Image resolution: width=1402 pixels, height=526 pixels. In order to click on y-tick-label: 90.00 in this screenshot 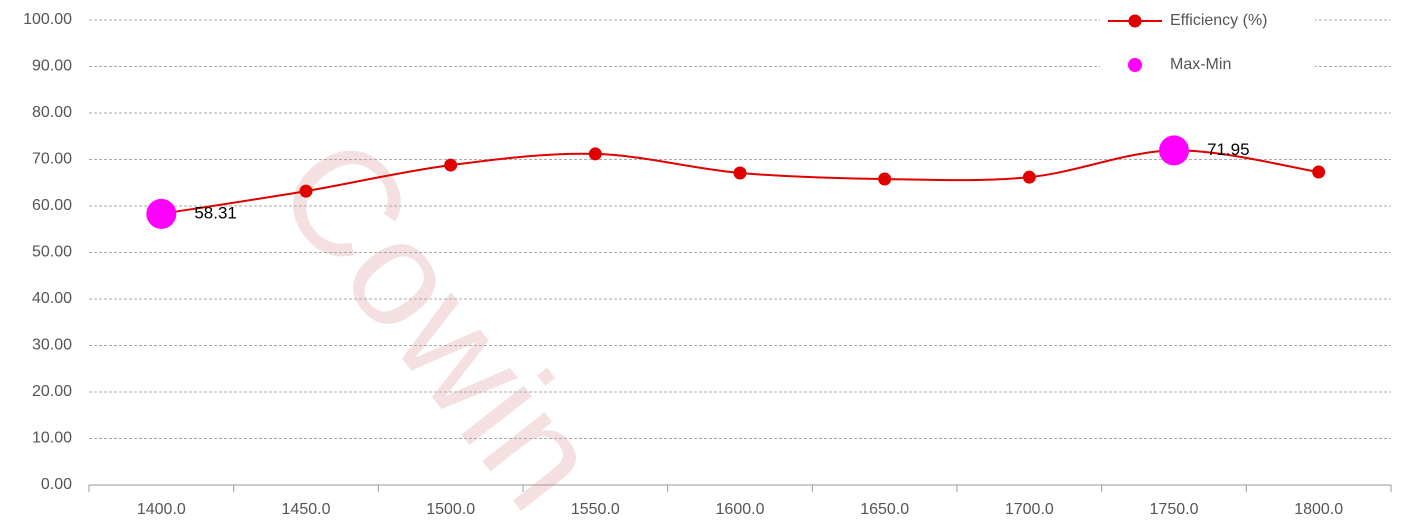, I will do `click(52, 66)`.